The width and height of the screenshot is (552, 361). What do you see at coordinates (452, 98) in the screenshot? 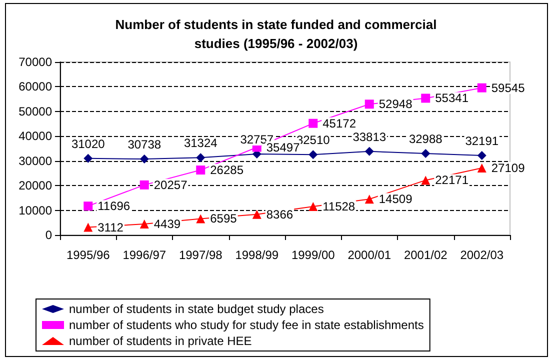
I see `data-label: 55341` at bounding box center [452, 98].